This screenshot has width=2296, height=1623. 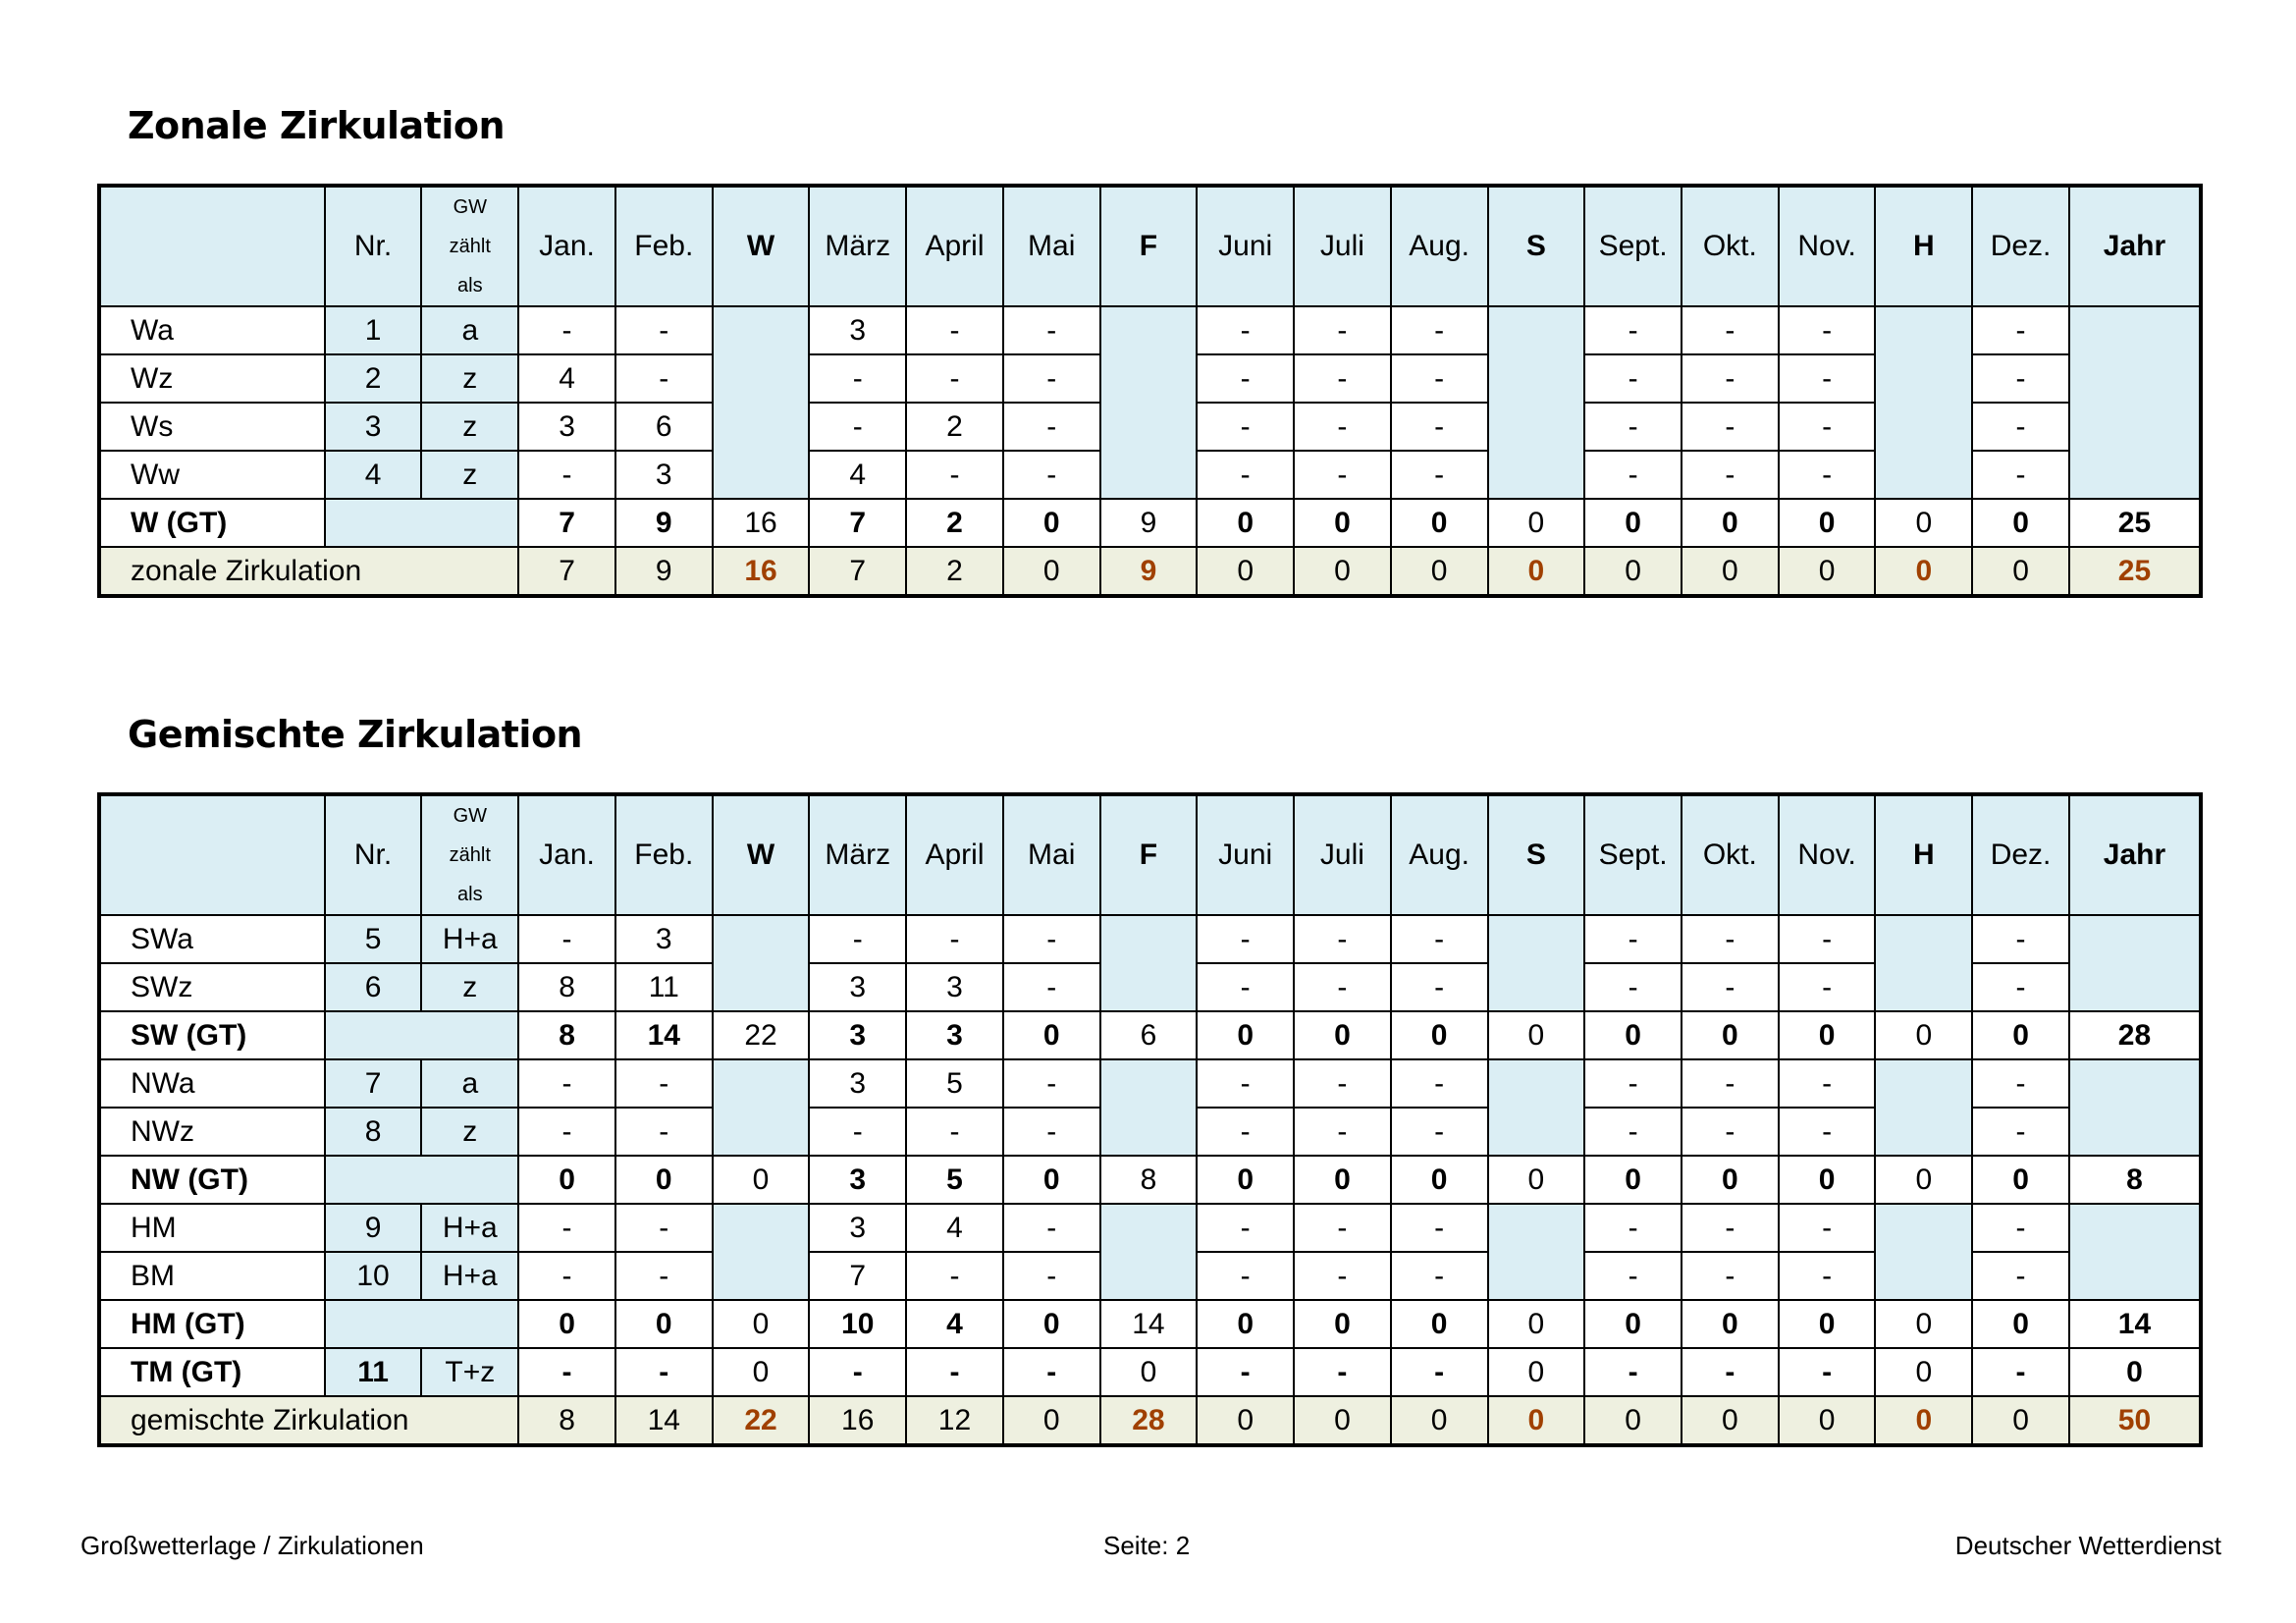 What do you see at coordinates (1827, 1420) in the screenshot?
I see `total-nov: 0` at bounding box center [1827, 1420].